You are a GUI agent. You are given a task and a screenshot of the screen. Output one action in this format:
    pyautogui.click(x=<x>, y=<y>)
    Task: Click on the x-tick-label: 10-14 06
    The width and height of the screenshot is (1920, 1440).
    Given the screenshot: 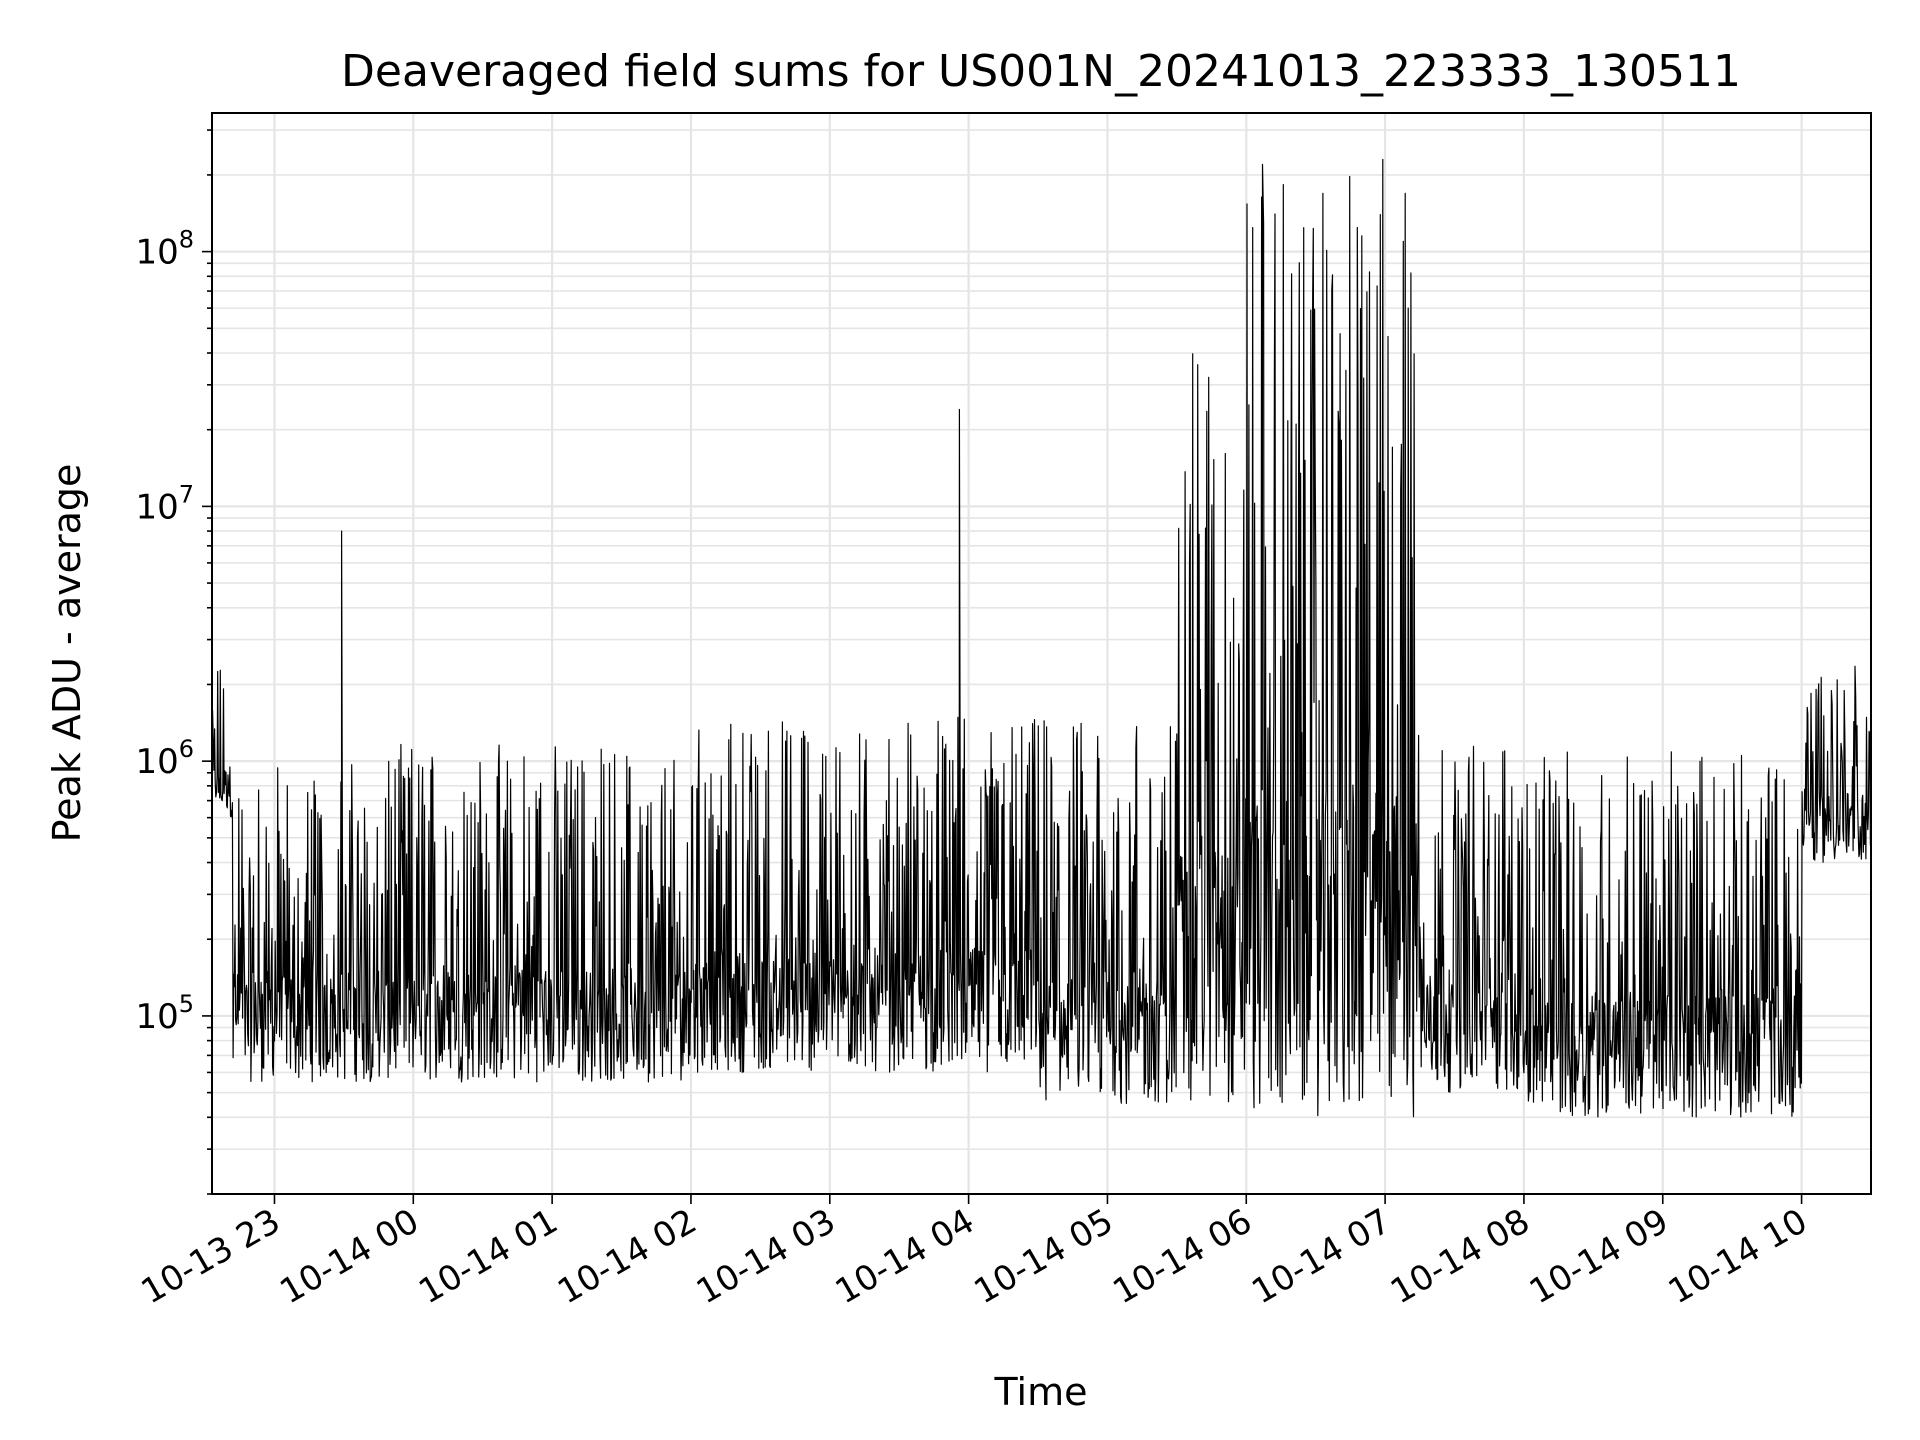 What is the action you would take?
    pyautogui.click(x=1182, y=1256)
    